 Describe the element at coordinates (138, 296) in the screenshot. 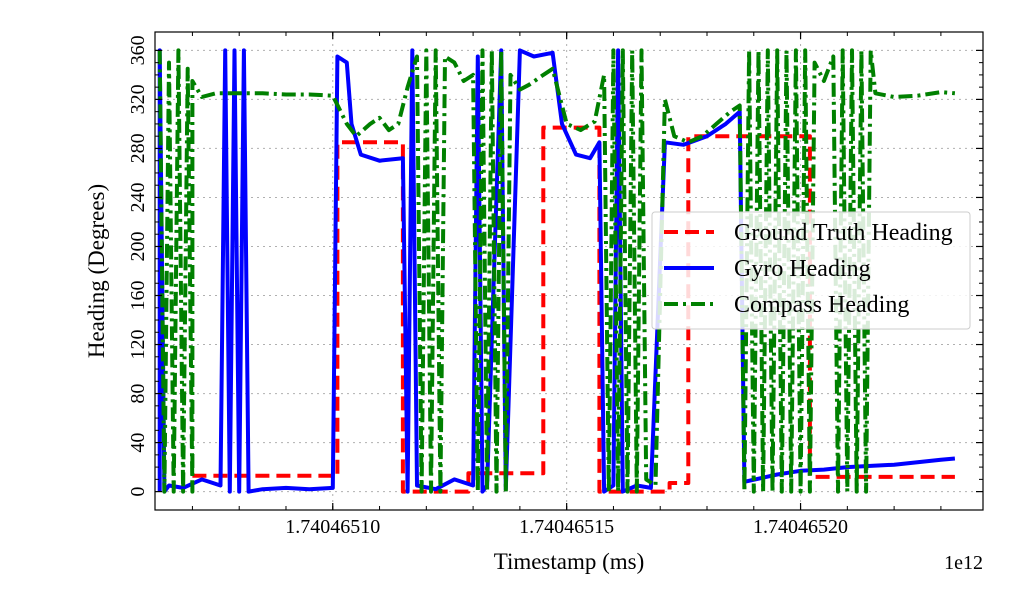

I see `y-tick-label: 160` at that location.